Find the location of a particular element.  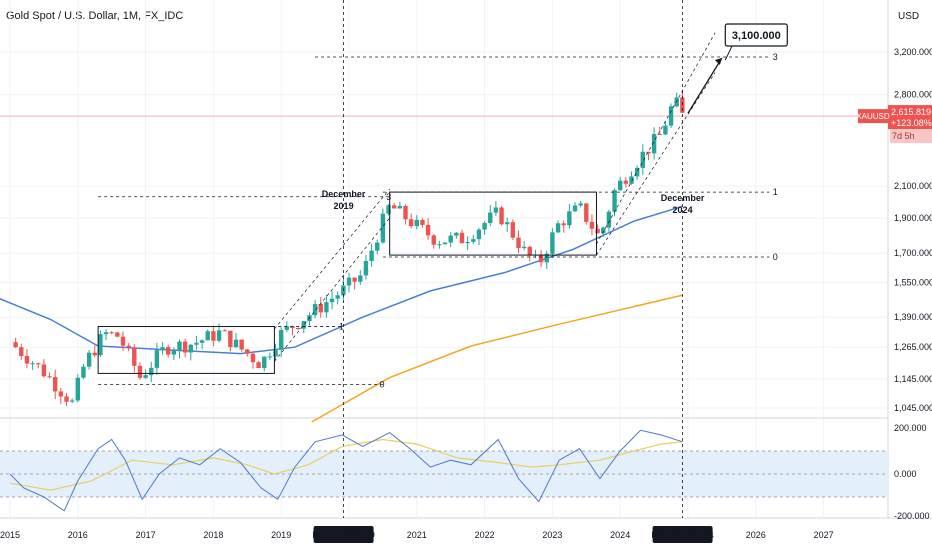

target-arrow-shaft is located at coordinates (705, 85).